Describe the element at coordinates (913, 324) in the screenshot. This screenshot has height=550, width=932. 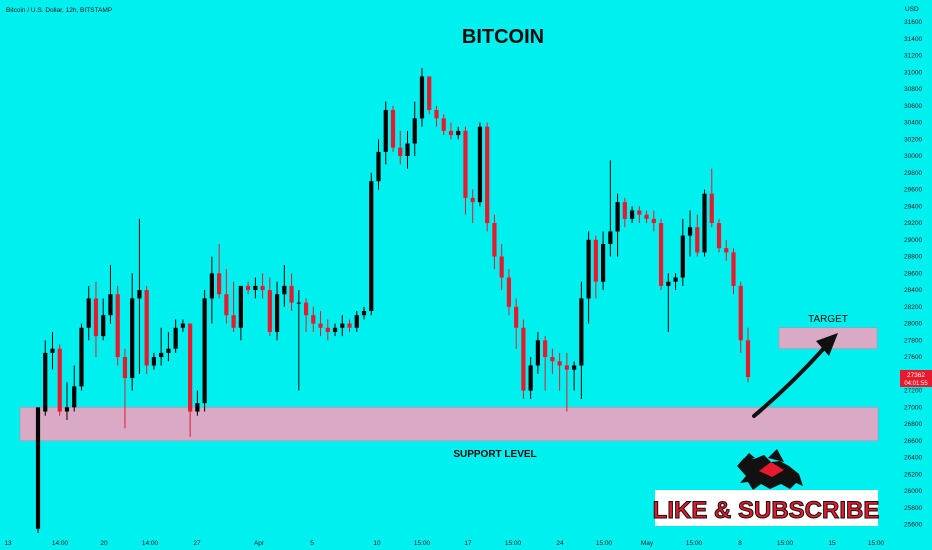
I see `y-tick-label: 28000` at that location.